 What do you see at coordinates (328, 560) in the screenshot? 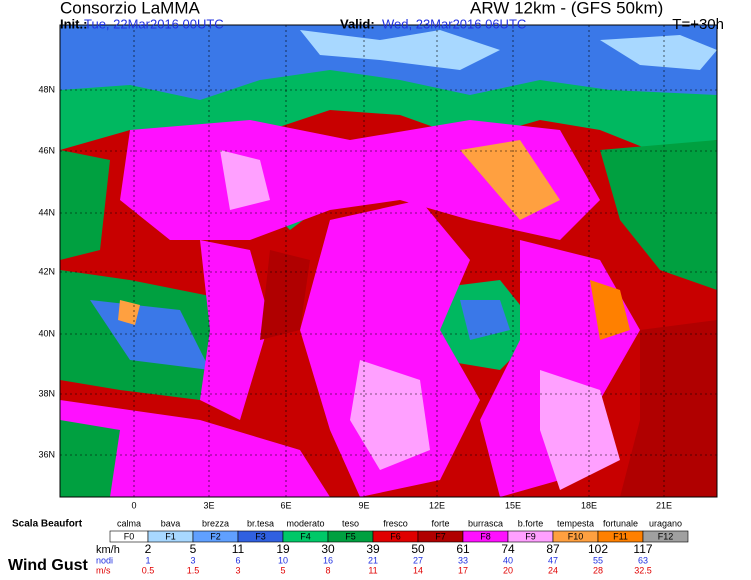
I see `gust-knots: 16` at bounding box center [328, 560].